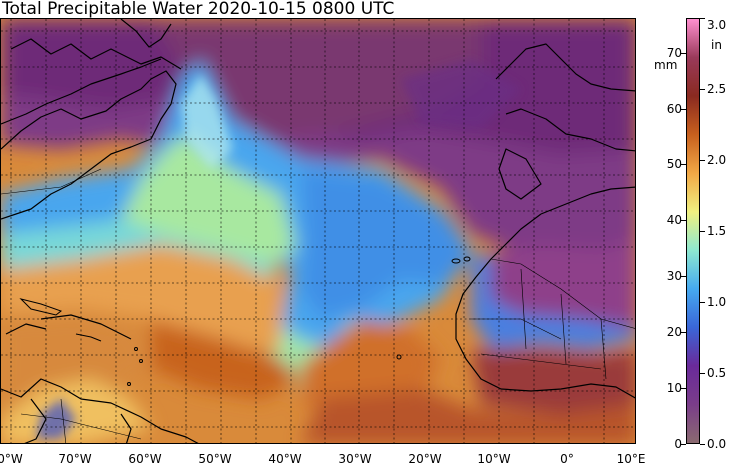 This screenshot has width=747, height=471. I want to click on colorbar-in-tick-label: 1.0, so click(717, 302).